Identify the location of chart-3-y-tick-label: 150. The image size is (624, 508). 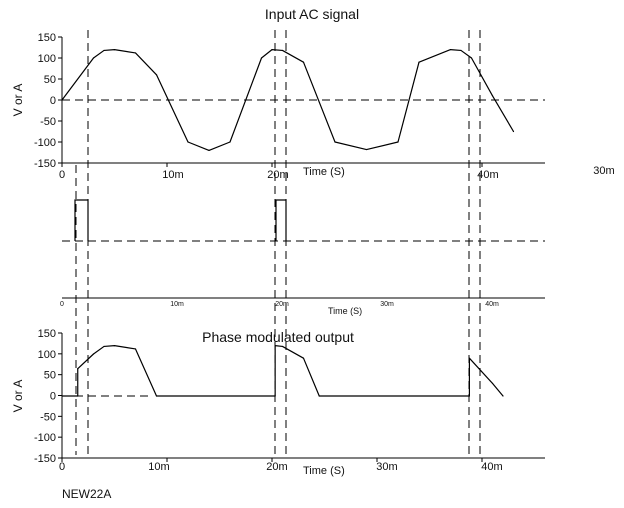
(47, 334).